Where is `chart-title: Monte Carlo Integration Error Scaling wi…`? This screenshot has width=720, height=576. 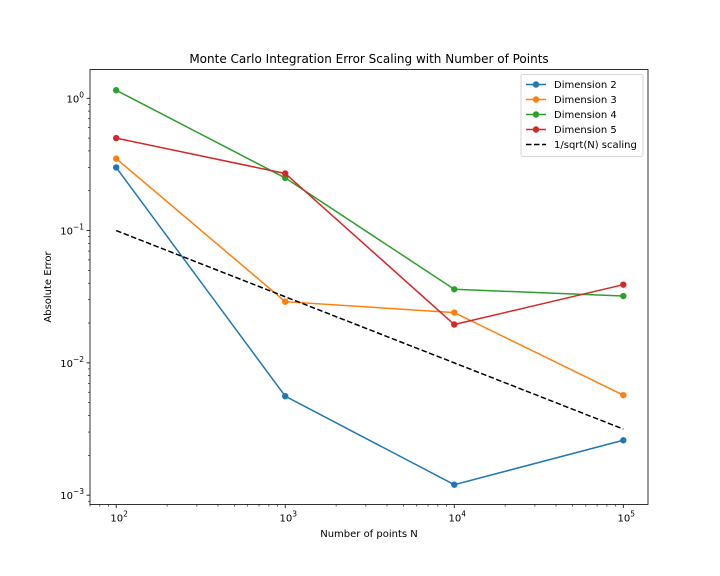 chart-title: Monte Carlo Integration Error Scaling wi… is located at coordinates (368, 59).